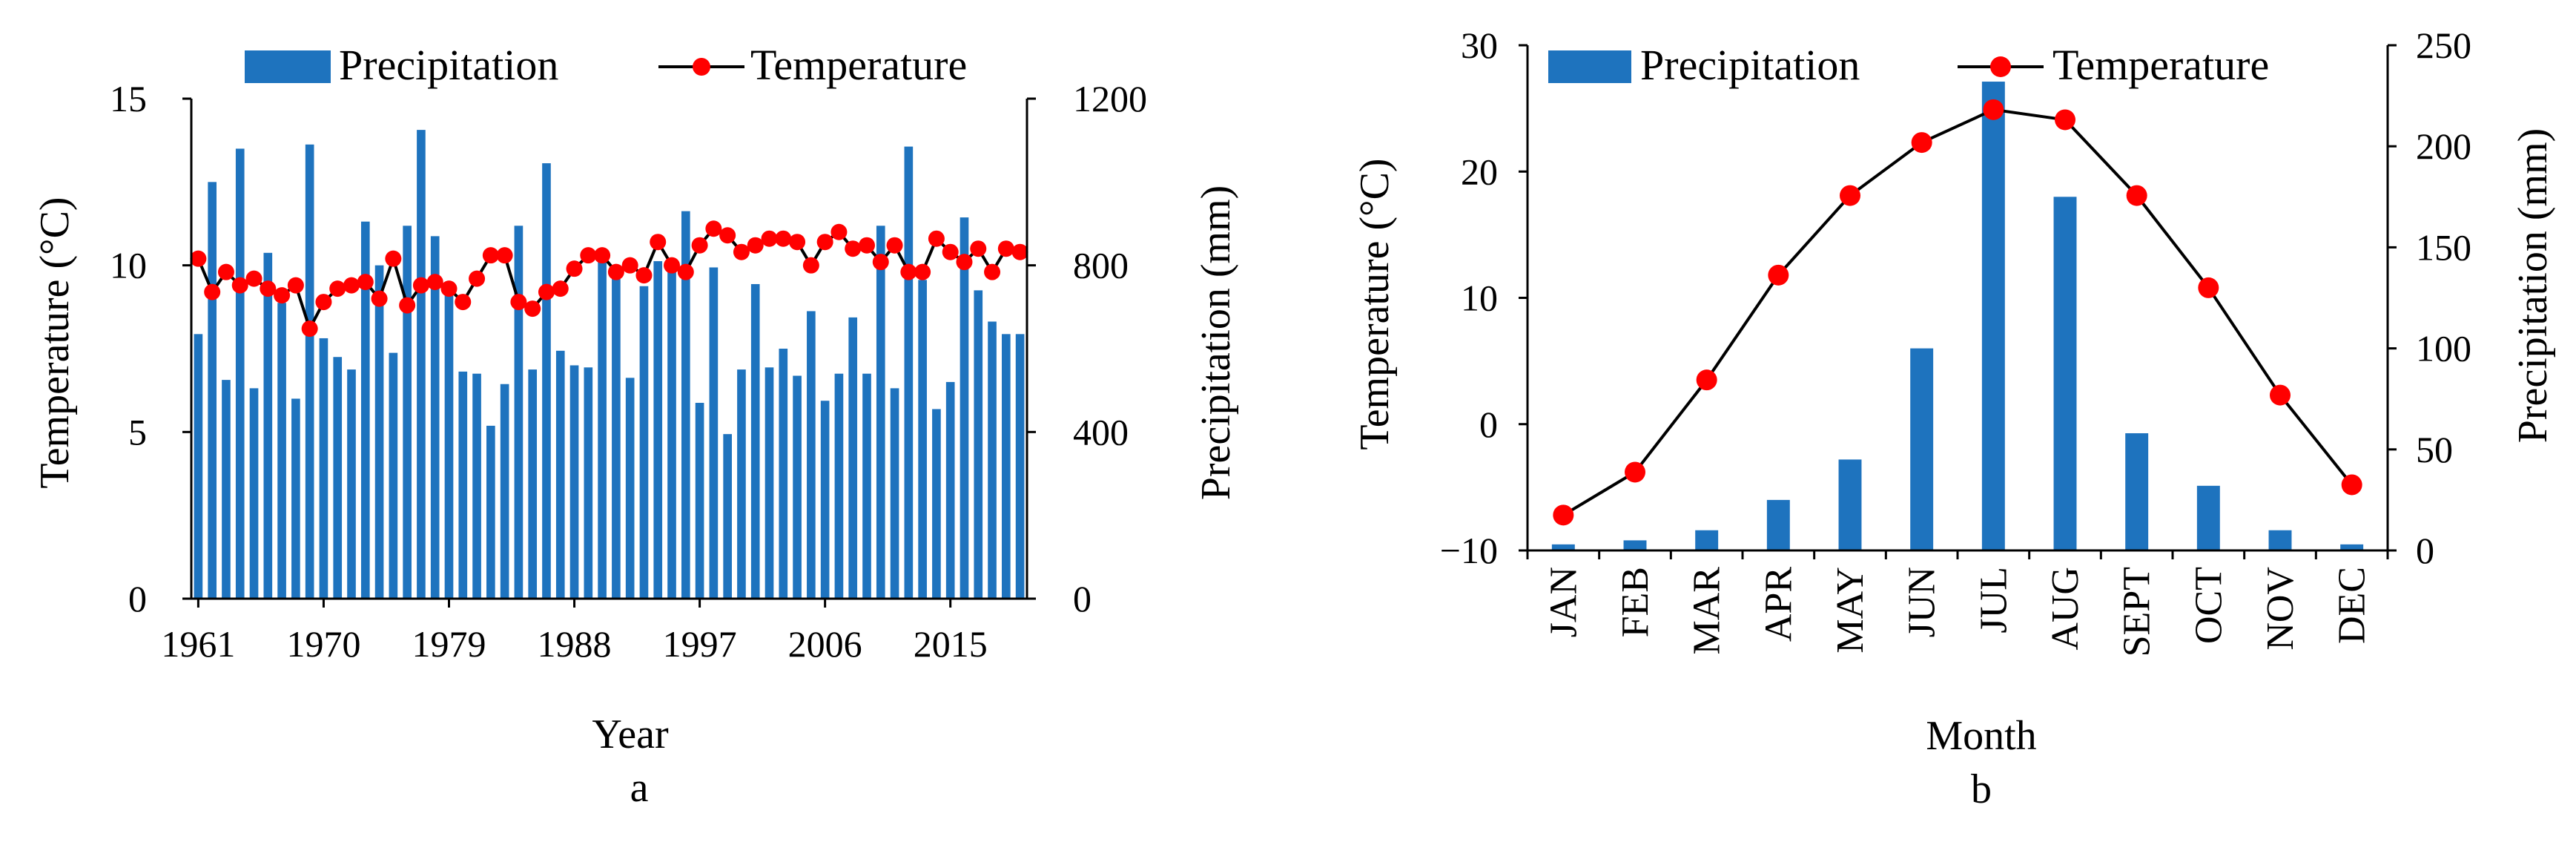 Image resolution: width=2576 pixels, height=842 pixels. Describe the element at coordinates (858, 65) in the screenshot. I see `panel-a-legend-temp-label: Temperature` at that location.